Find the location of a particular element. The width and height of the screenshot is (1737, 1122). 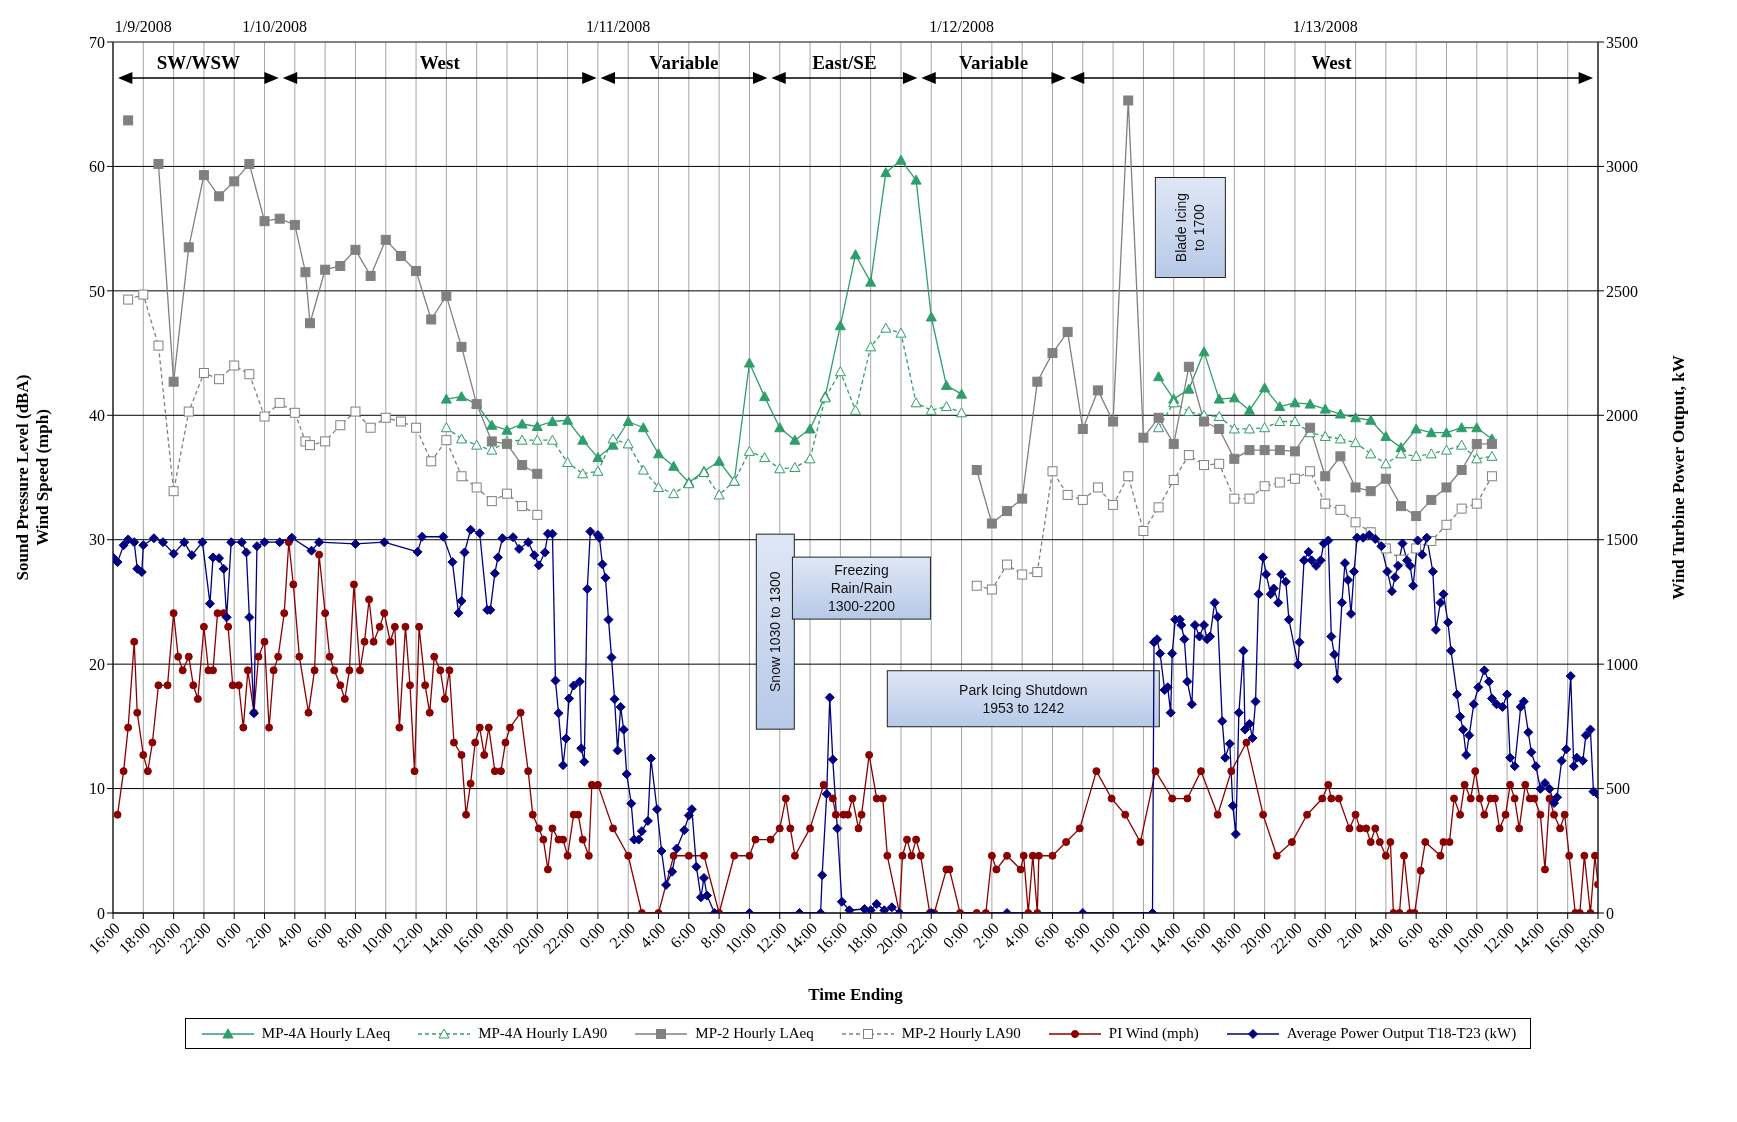

y-tick-label: 50 is located at coordinates (97, 291).